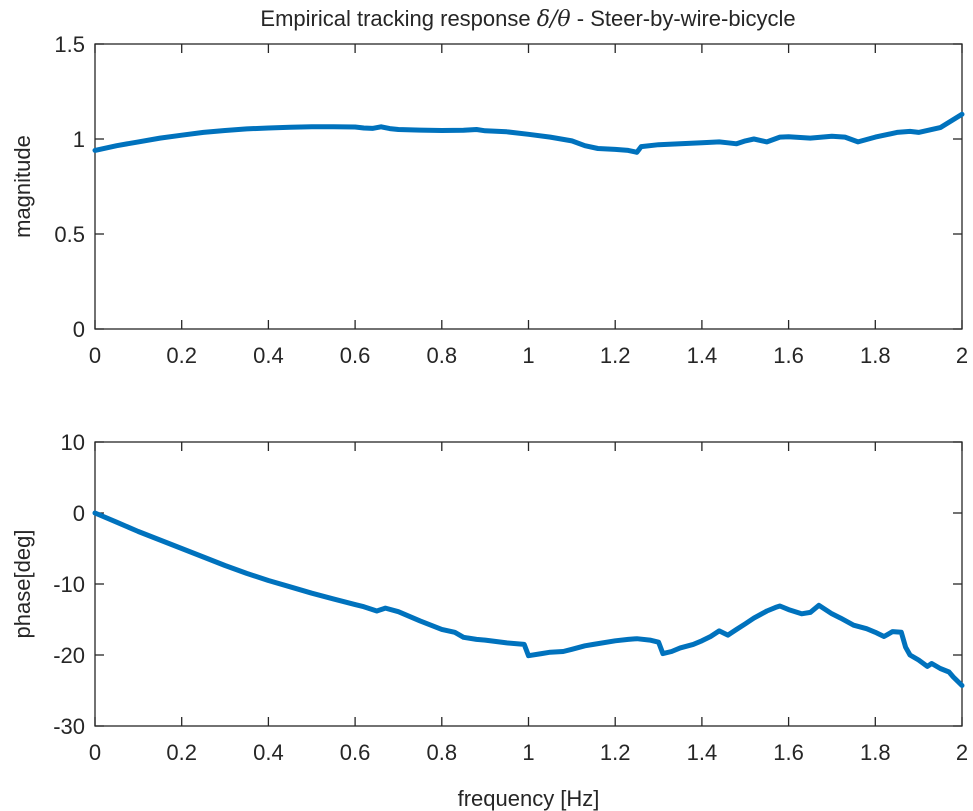 Image resolution: width=973 pixels, height=811 pixels. What do you see at coordinates (95, 752) in the screenshot?
I see `phase-xtick-label: 0` at bounding box center [95, 752].